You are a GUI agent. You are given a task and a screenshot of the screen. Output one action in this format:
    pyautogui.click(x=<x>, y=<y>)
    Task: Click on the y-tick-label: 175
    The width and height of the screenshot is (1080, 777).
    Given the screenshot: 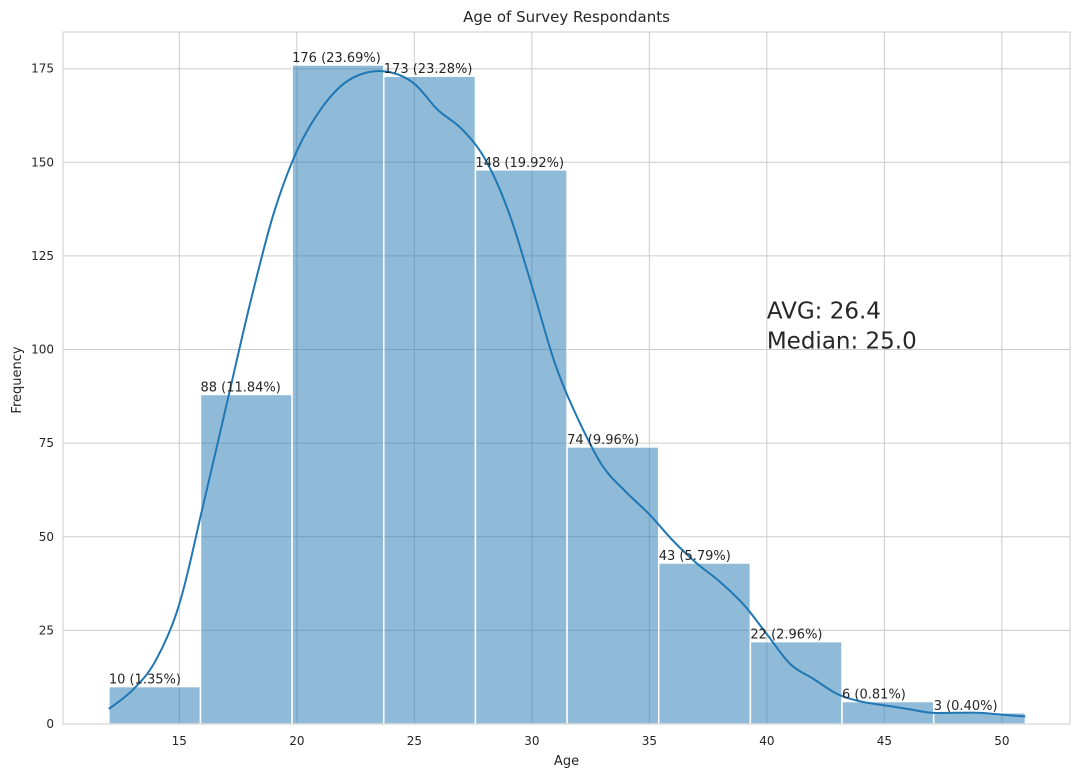 What is the action you would take?
    pyautogui.click(x=42, y=69)
    